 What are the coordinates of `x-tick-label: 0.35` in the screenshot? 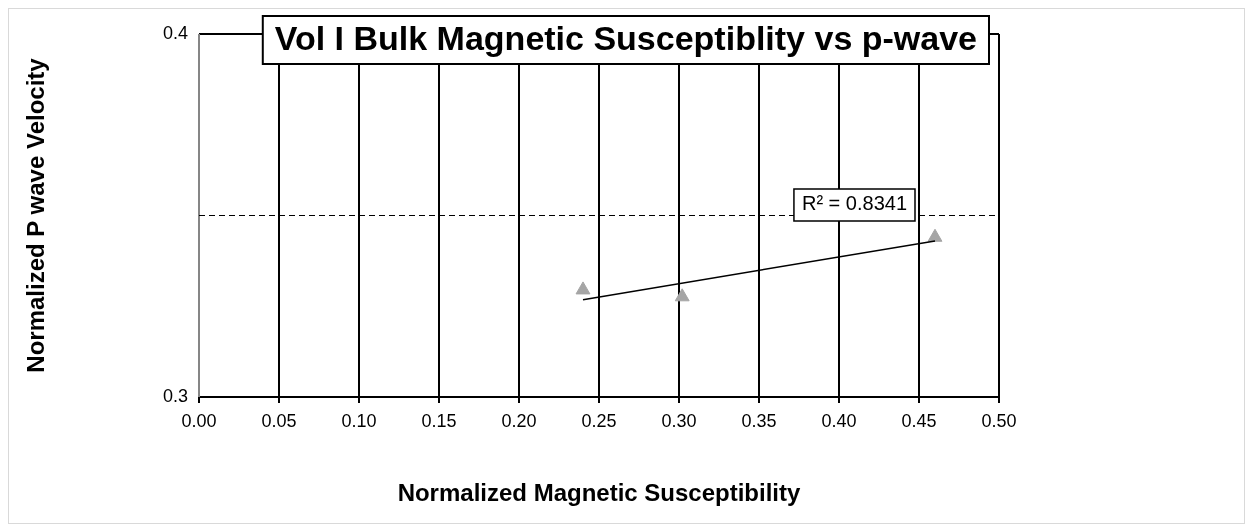 It's located at (759, 420).